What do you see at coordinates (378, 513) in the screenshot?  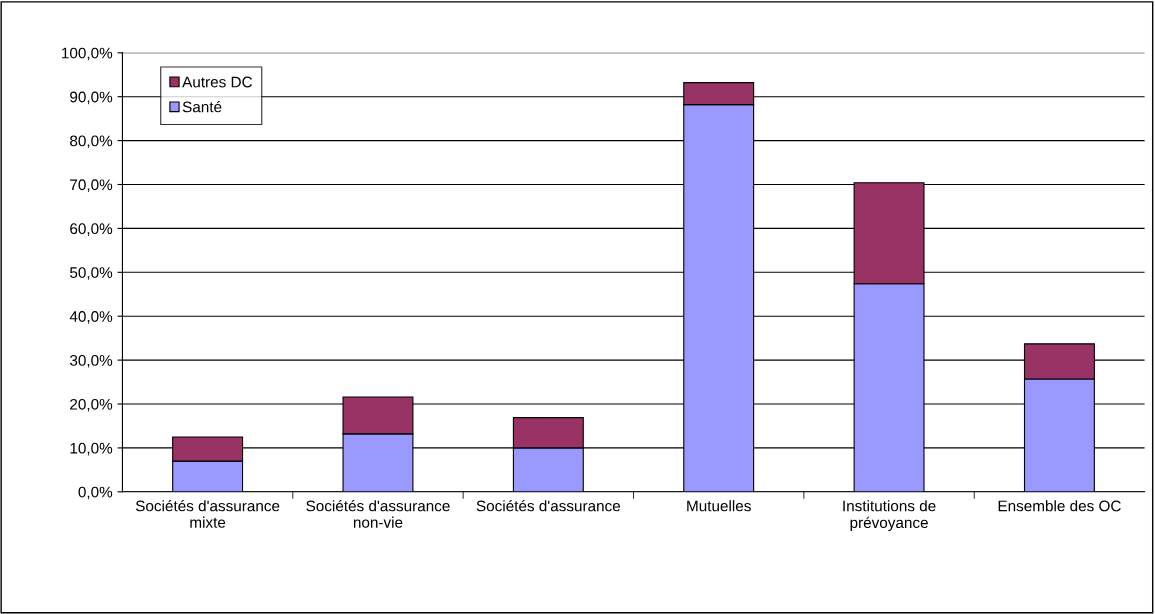 I see `x-tick-label: Sociétés d'assurance non-vie` at bounding box center [378, 513].